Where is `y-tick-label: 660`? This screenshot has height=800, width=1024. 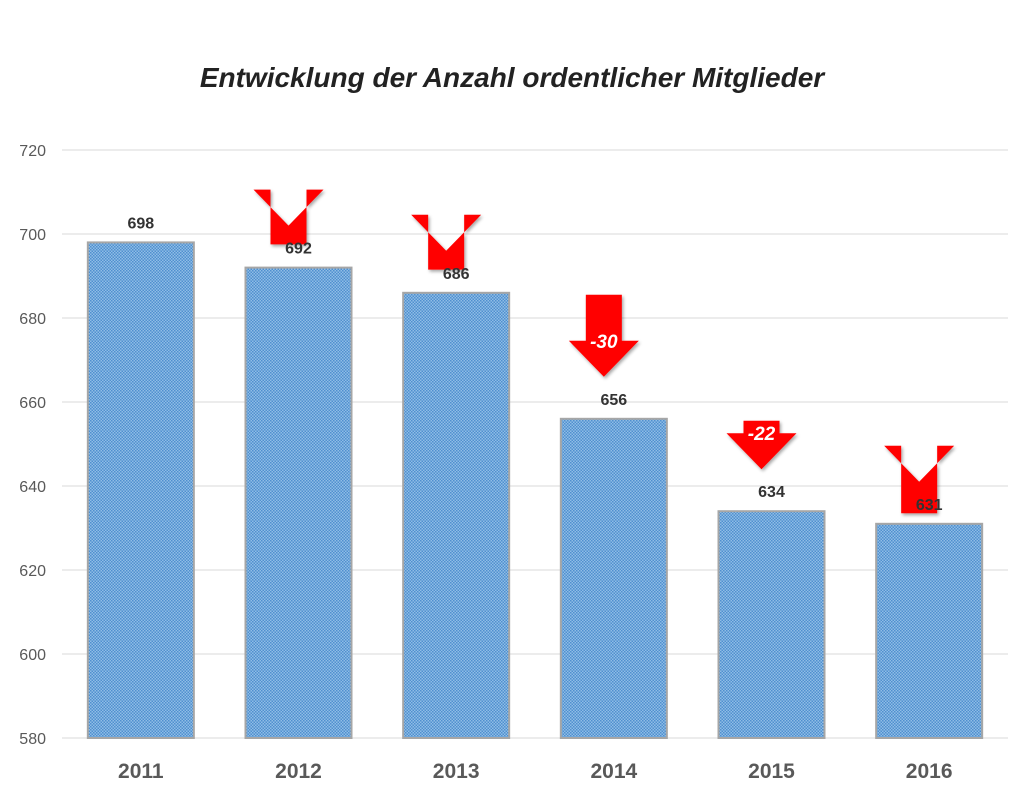 y-tick-label: 660 is located at coordinates (32, 403).